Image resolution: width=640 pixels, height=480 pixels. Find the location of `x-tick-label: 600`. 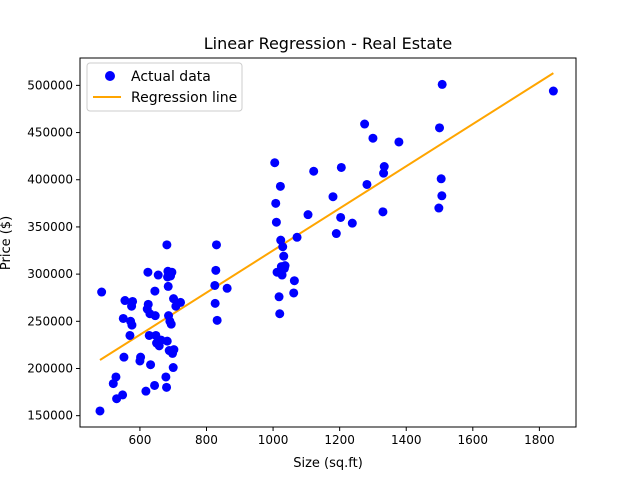

x-tick-label: 600 is located at coordinates (139, 440).